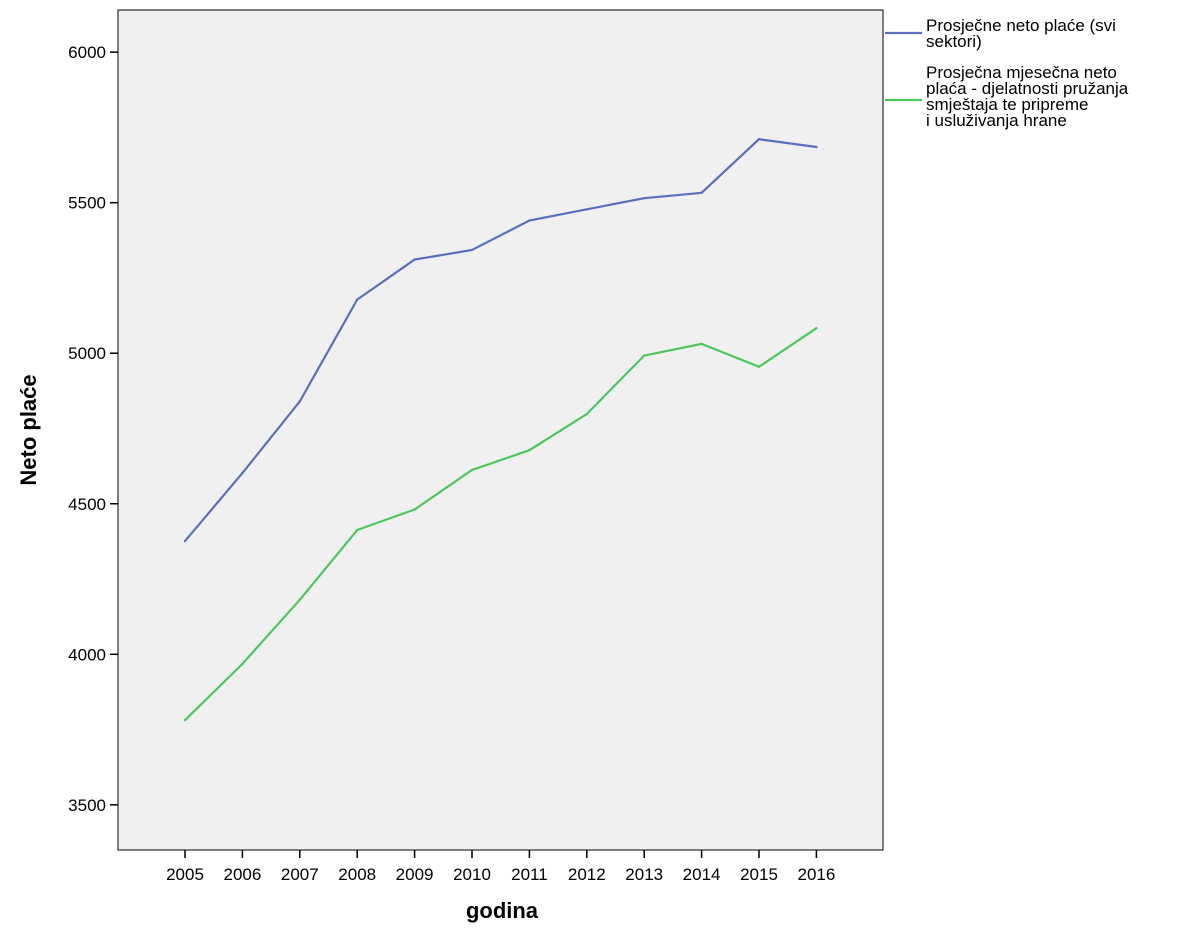 Image resolution: width=1184 pixels, height=938 pixels. I want to click on x-tick-label: 2015, so click(759, 874).